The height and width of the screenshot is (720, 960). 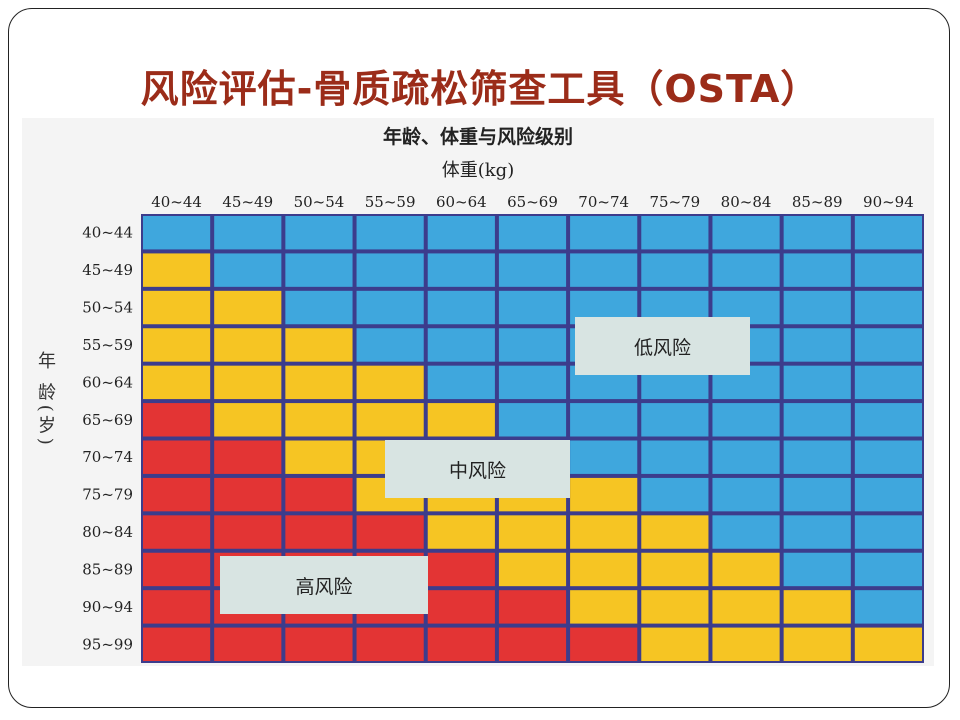 What do you see at coordinates (746, 202) in the screenshot?
I see `x-tick-label: 80~84` at bounding box center [746, 202].